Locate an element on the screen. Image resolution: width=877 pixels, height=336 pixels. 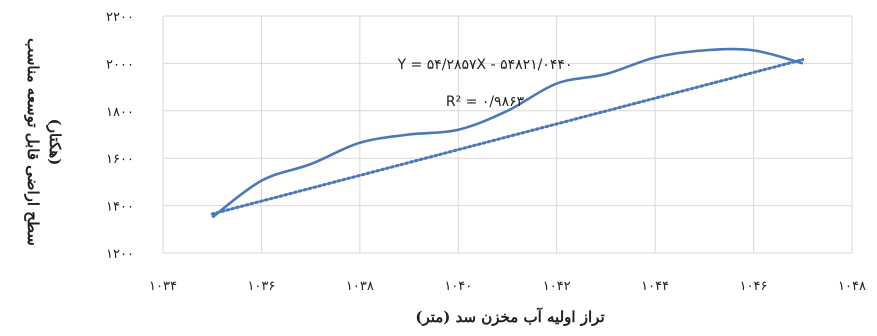
x-tick-label: ۱۰۴۰ is located at coordinates (458, 286).